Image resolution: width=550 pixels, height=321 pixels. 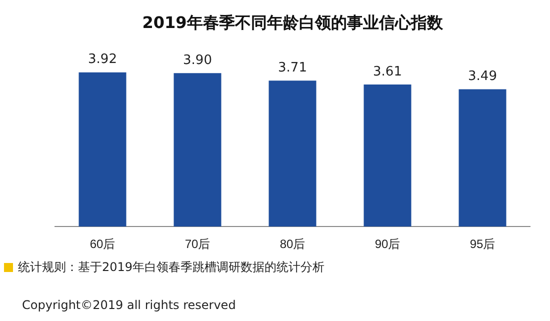 What do you see at coordinates (129, 305) in the screenshot?
I see `text: Copyright©2019 all rights reserved` at bounding box center [129, 305].